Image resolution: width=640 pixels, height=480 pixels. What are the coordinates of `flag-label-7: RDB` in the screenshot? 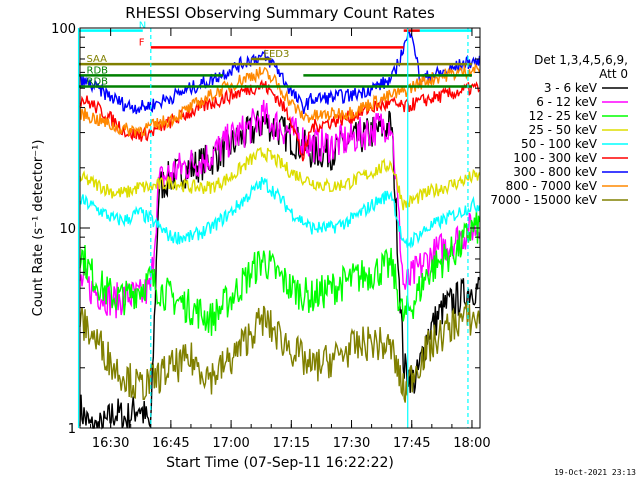 It's located at (98, 70).